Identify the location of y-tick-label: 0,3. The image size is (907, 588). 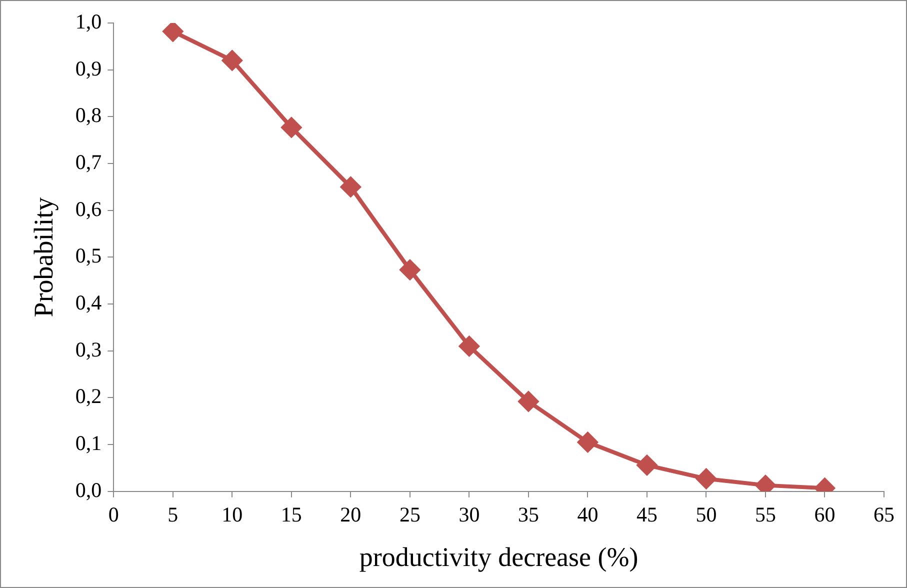
(88, 349).